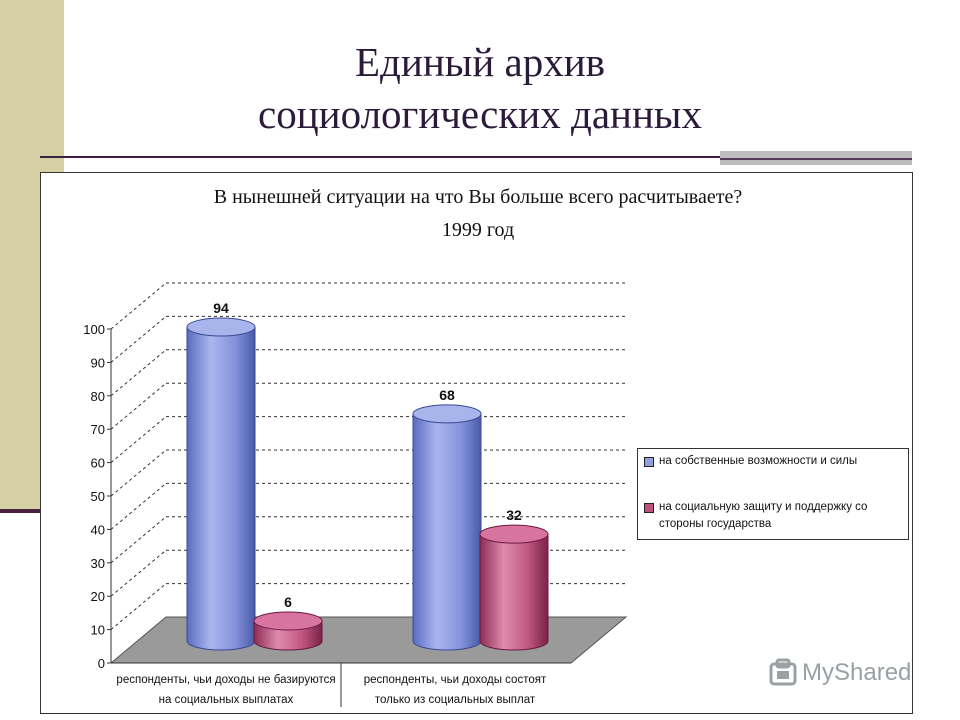  What do you see at coordinates (98, 429) in the screenshot?
I see `y-tick-label-70: 70` at bounding box center [98, 429].